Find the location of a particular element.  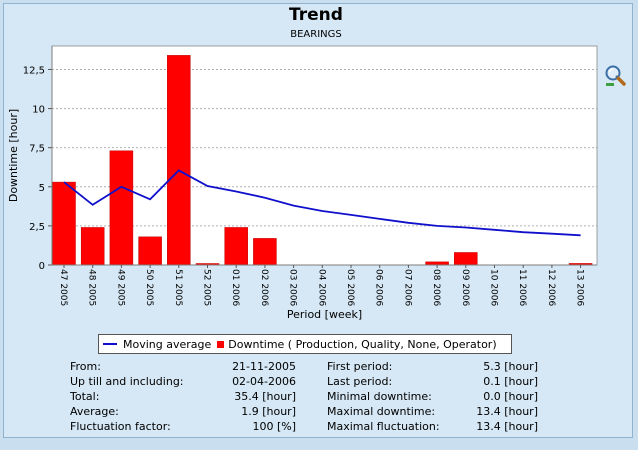

x-tick-label: 50 2005 is located at coordinates (149, 287).